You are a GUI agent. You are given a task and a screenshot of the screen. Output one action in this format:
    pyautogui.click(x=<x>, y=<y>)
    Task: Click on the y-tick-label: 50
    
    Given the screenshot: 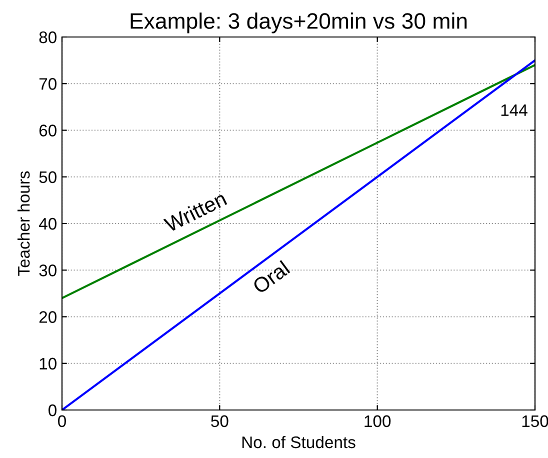 What is the action you would take?
    pyautogui.click(x=47, y=177)
    